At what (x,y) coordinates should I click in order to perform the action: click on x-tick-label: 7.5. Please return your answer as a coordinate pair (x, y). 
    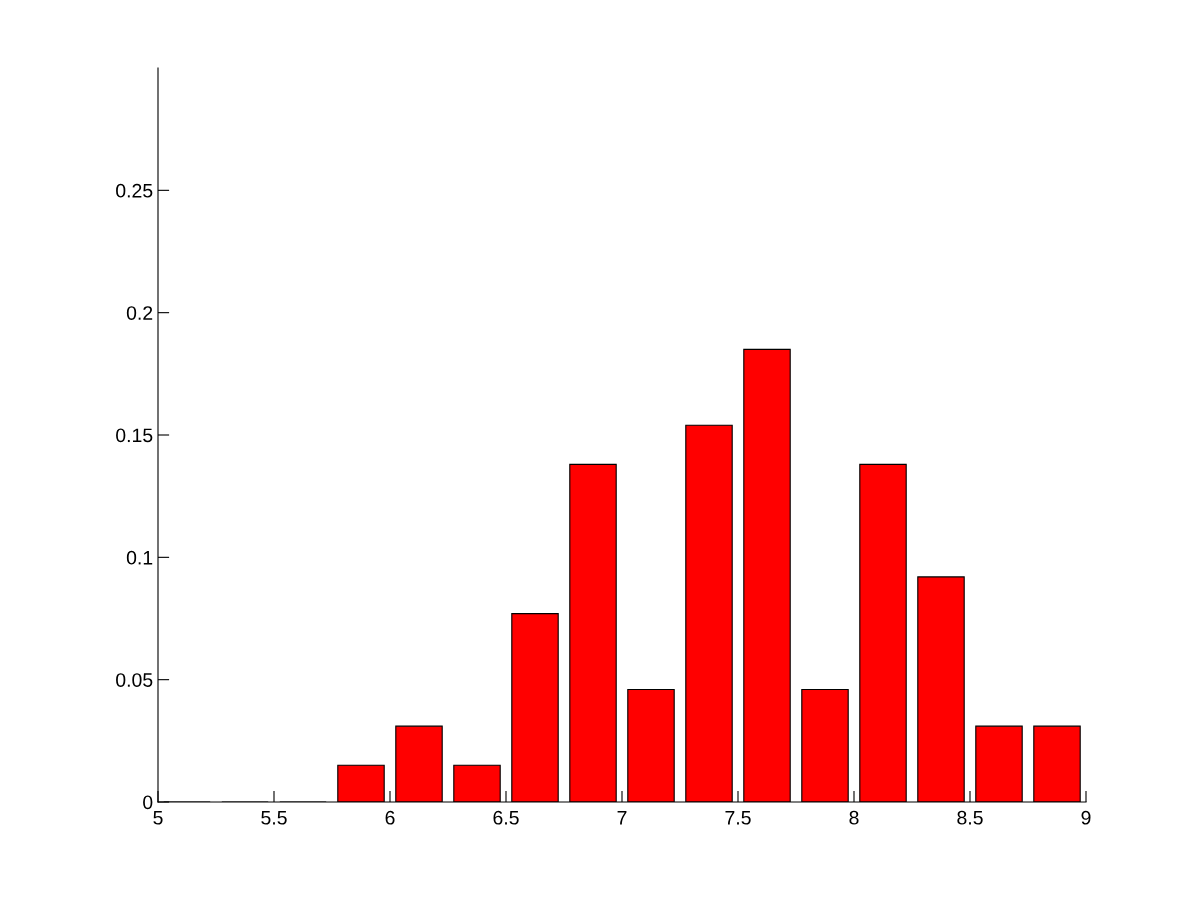
    Looking at the image, I should click on (738, 818).